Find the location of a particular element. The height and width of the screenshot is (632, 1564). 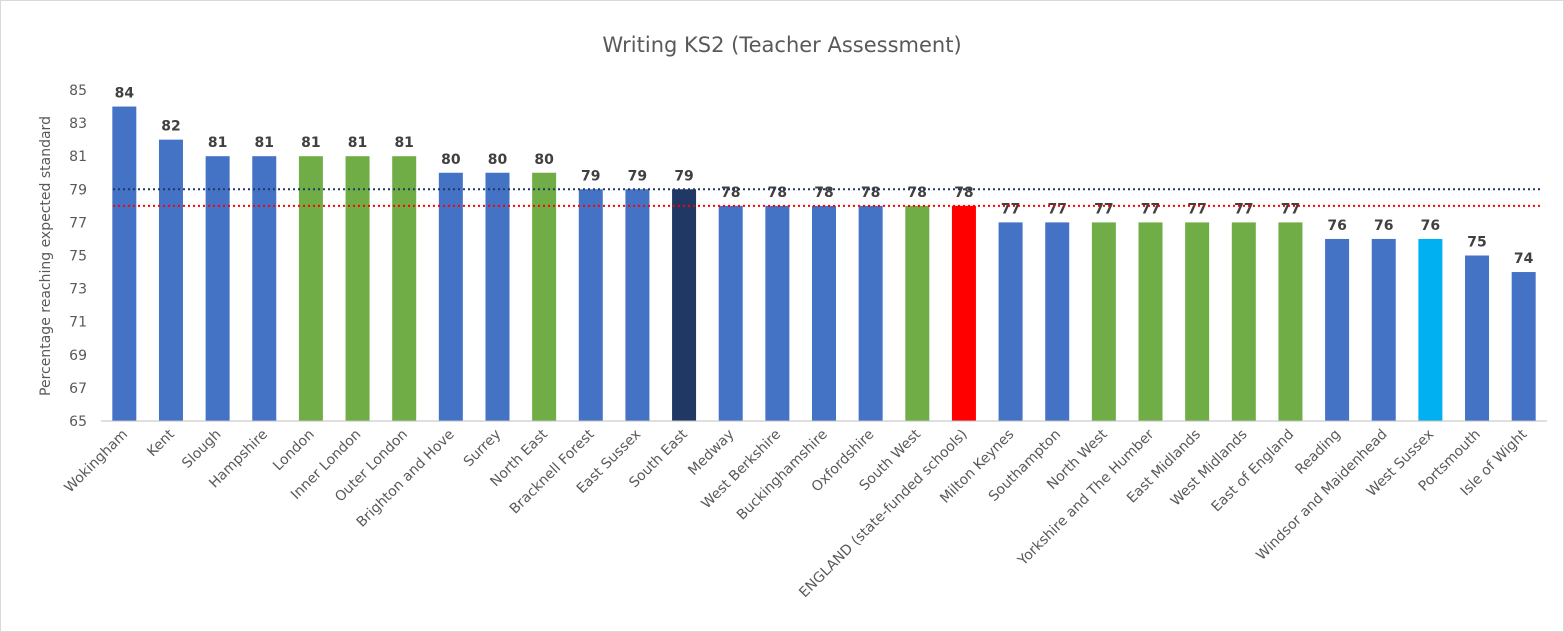

y-tick-label: 67 is located at coordinates (78, 389).